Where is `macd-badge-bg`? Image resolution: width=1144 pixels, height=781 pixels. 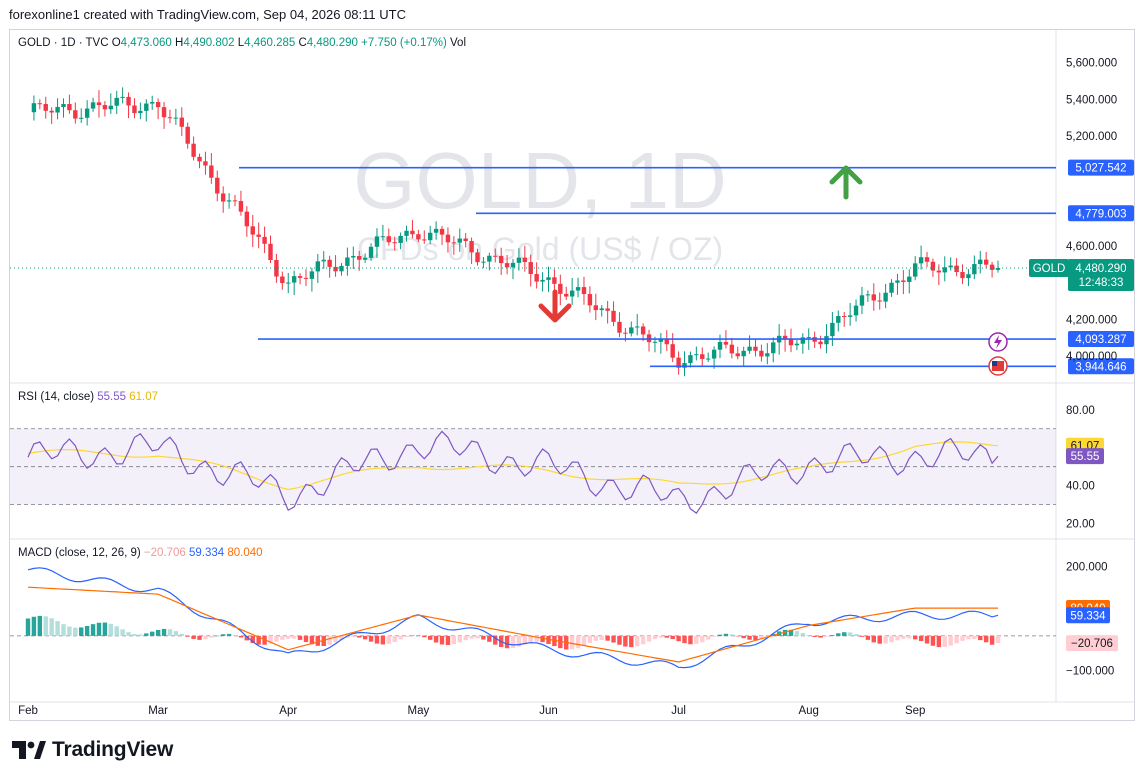 macd-badge-bg is located at coordinates (1088, 615).